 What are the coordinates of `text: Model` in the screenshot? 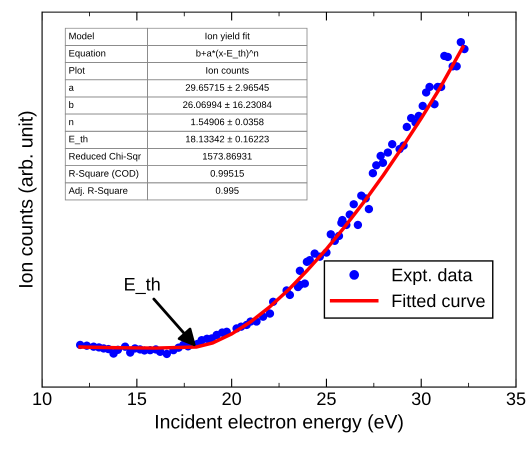 It's located at (81, 36).